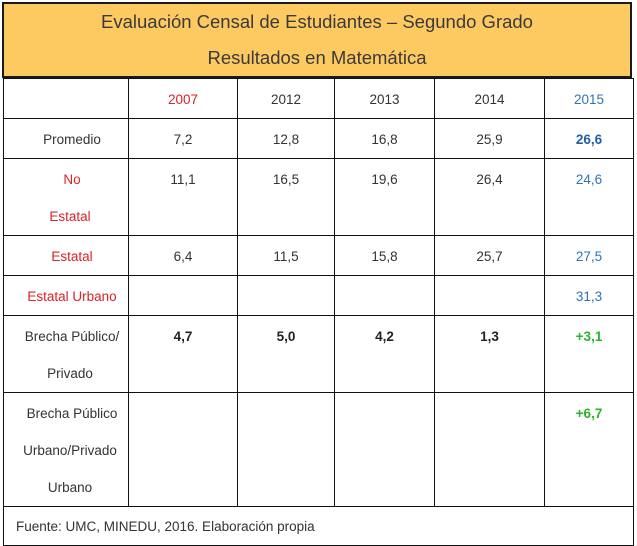 The image size is (637, 546). What do you see at coordinates (286, 255) in the screenshot?
I see `value-cell-2012: 11,5` at bounding box center [286, 255].